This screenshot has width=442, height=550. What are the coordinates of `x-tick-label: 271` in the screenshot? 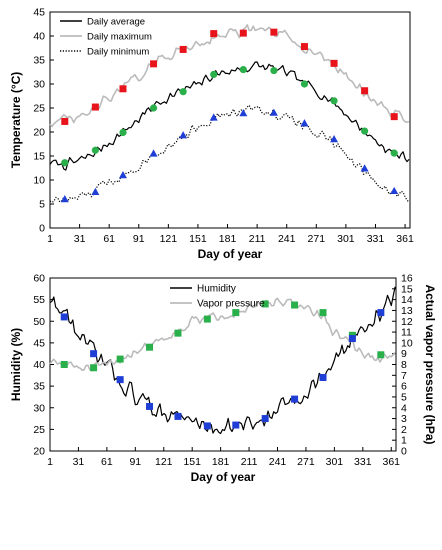 It's located at (306, 462).